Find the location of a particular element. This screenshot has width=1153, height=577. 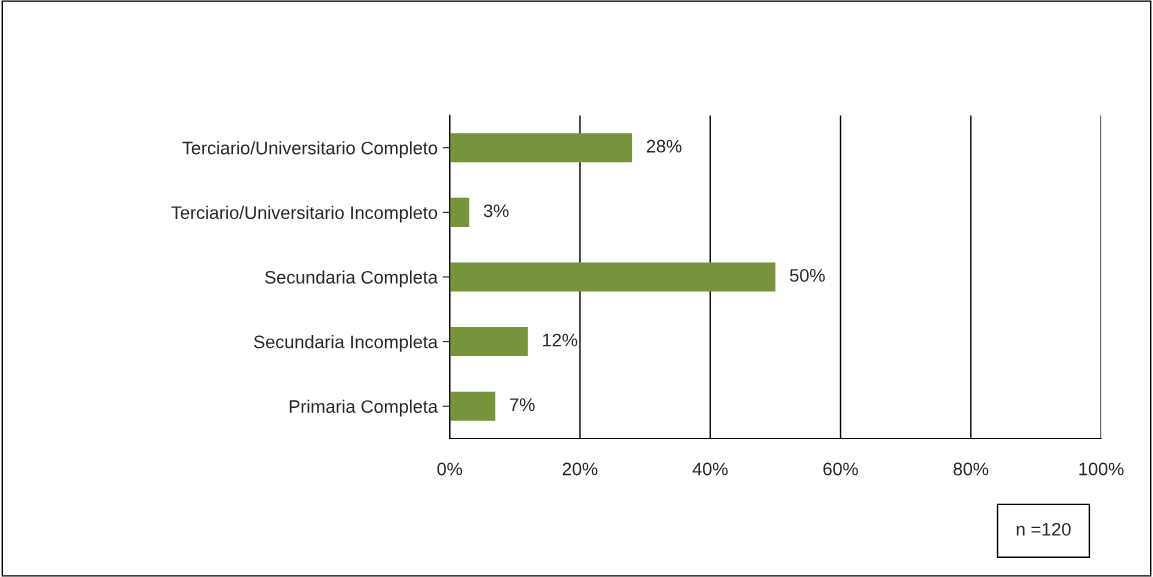

y-tick-label: Terciario/Universitario Completo is located at coordinates (310, 149).